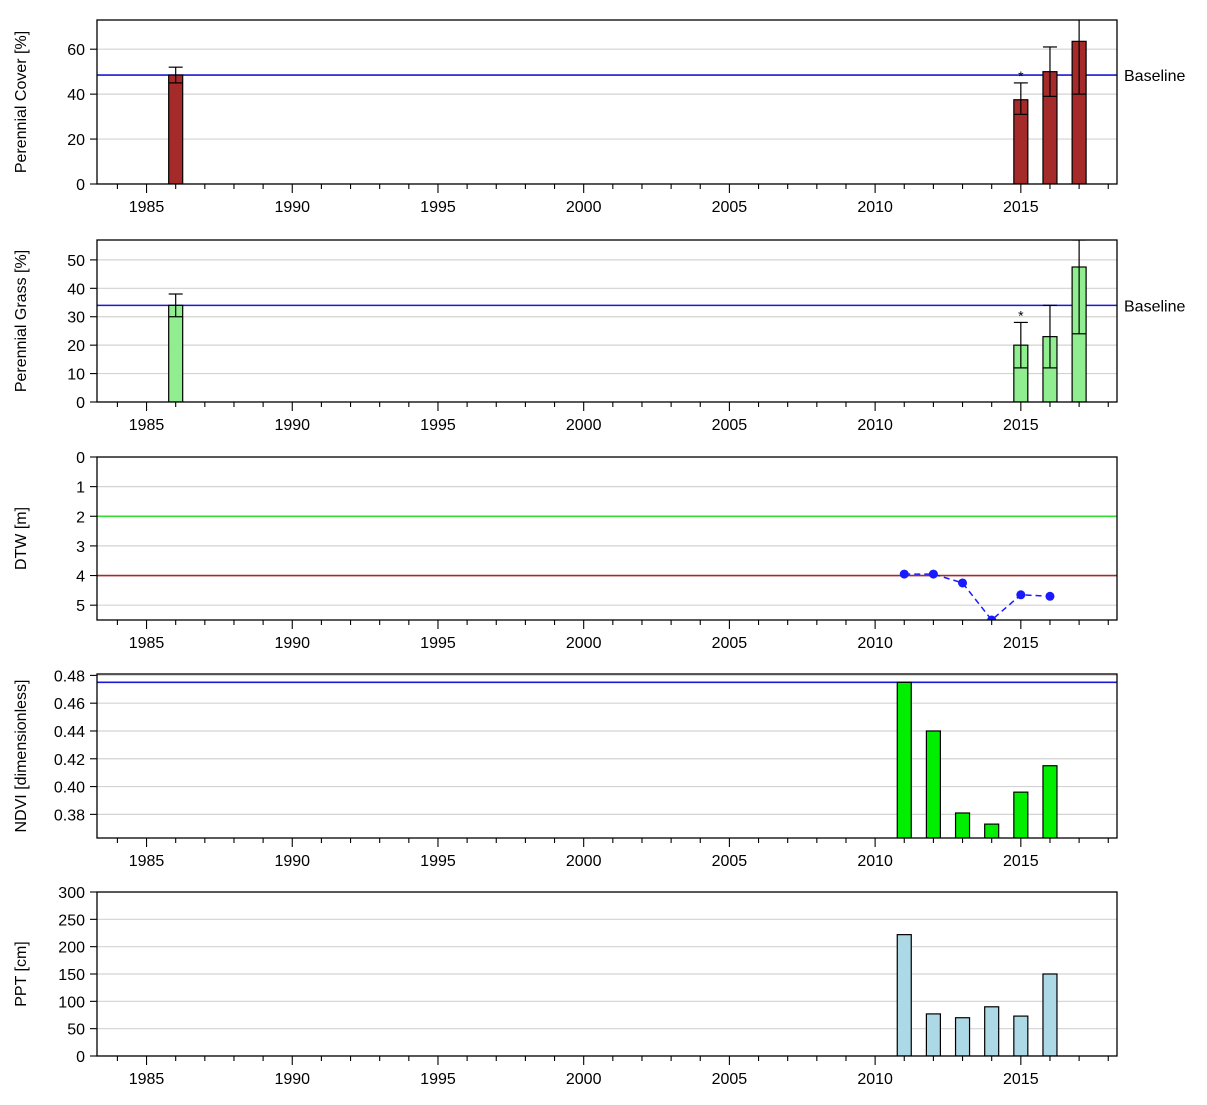  What do you see at coordinates (80, 606) in the screenshot?
I see `y-tick-label: 5` at bounding box center [80, 606].